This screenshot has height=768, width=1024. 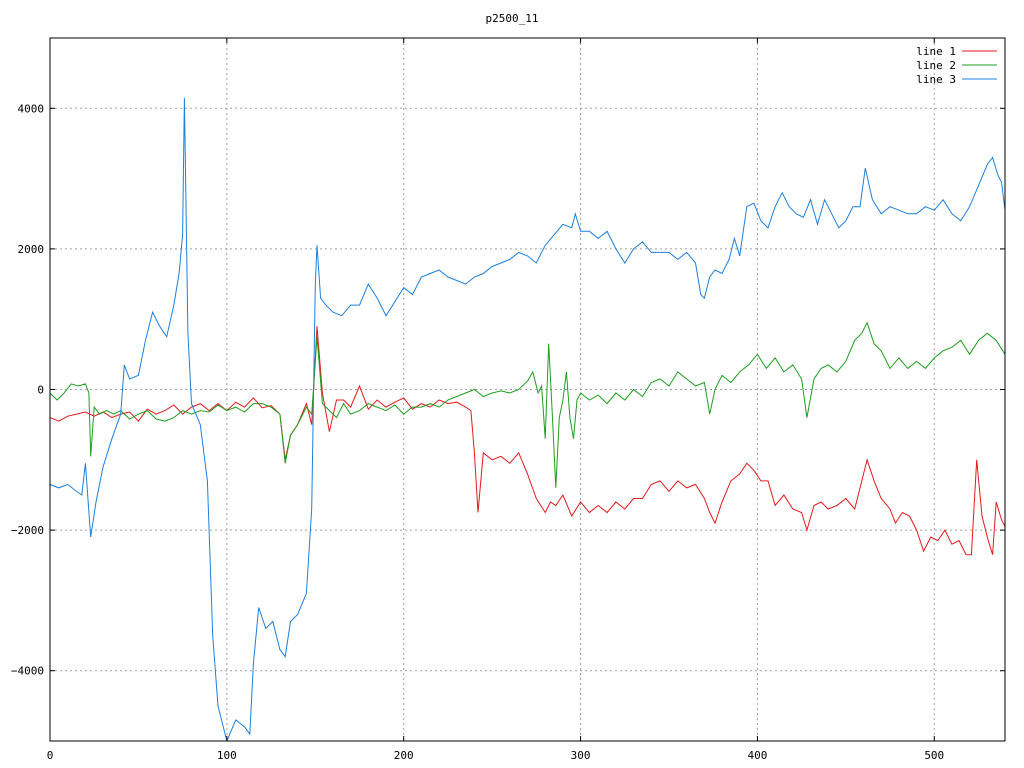 What do you see at coordinates (936, 51) in the screenshot?
I see `legend-label-1: line 1` at bounding box center [936, 51].